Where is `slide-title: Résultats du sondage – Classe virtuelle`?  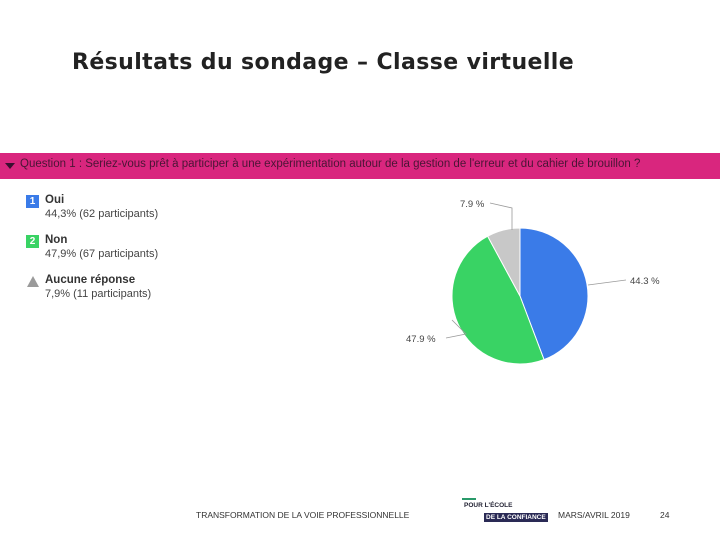 slide-title: Résultats du sondage – Classe virtuelle is located at coordinates (323, 62).